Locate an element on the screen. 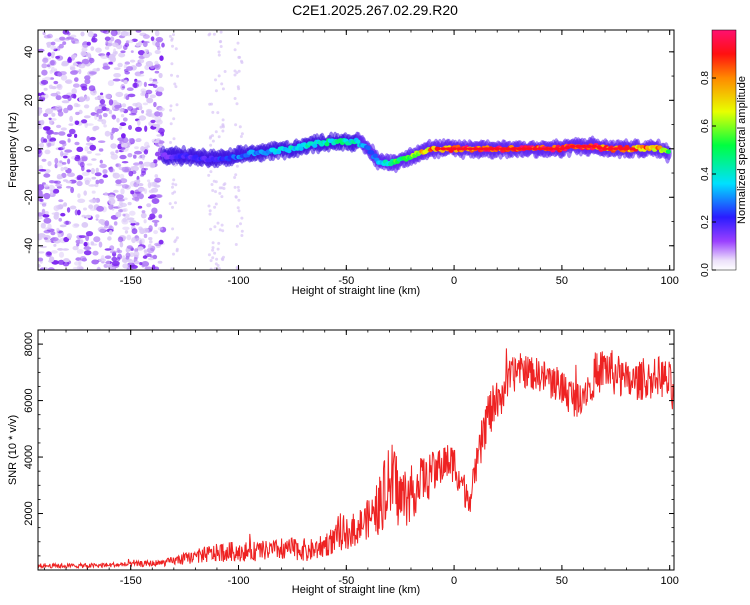  ridge-core is located at coordinates (327, 144).